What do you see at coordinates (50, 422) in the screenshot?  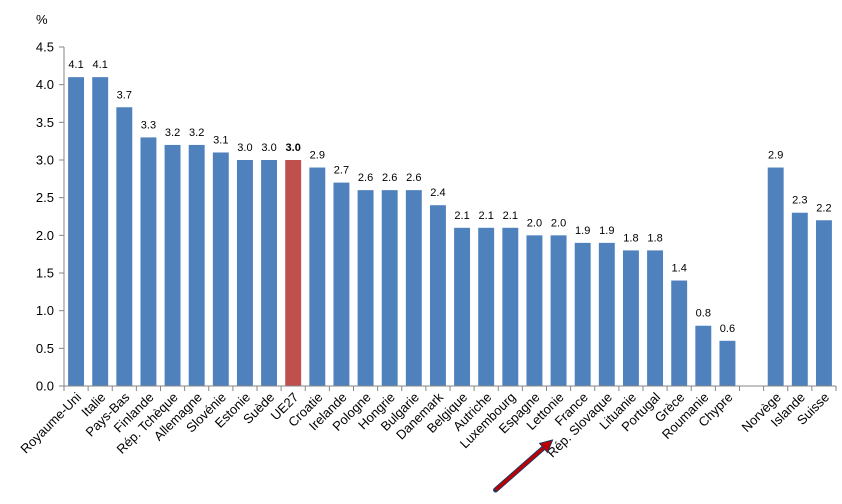 I see `category-label: Royaume-Uni` at bounding box center [50, 422].